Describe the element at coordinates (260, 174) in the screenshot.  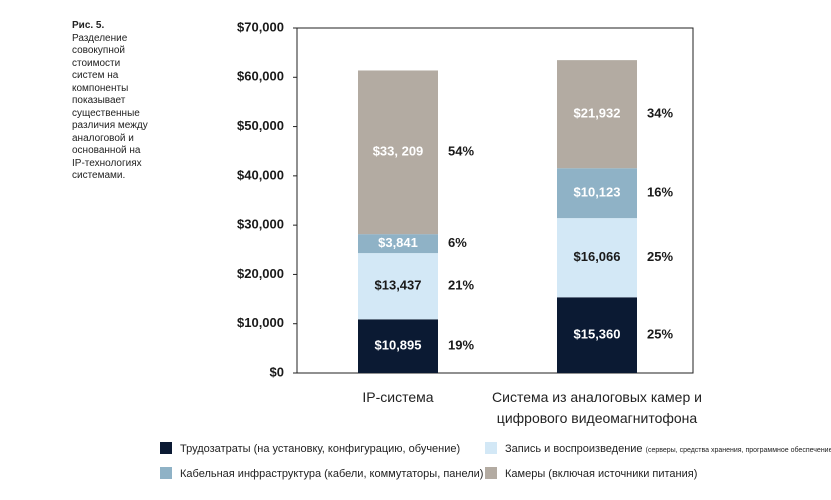
I see `y-tick-label: $40,000` at that location.